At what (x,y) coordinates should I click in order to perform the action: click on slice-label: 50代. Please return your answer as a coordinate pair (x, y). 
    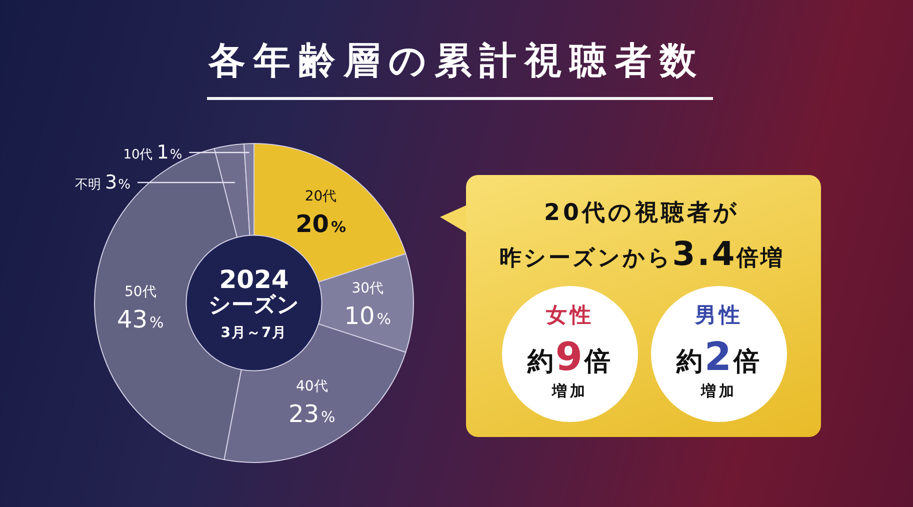
    Looking at the image, I should click on (140, 292).